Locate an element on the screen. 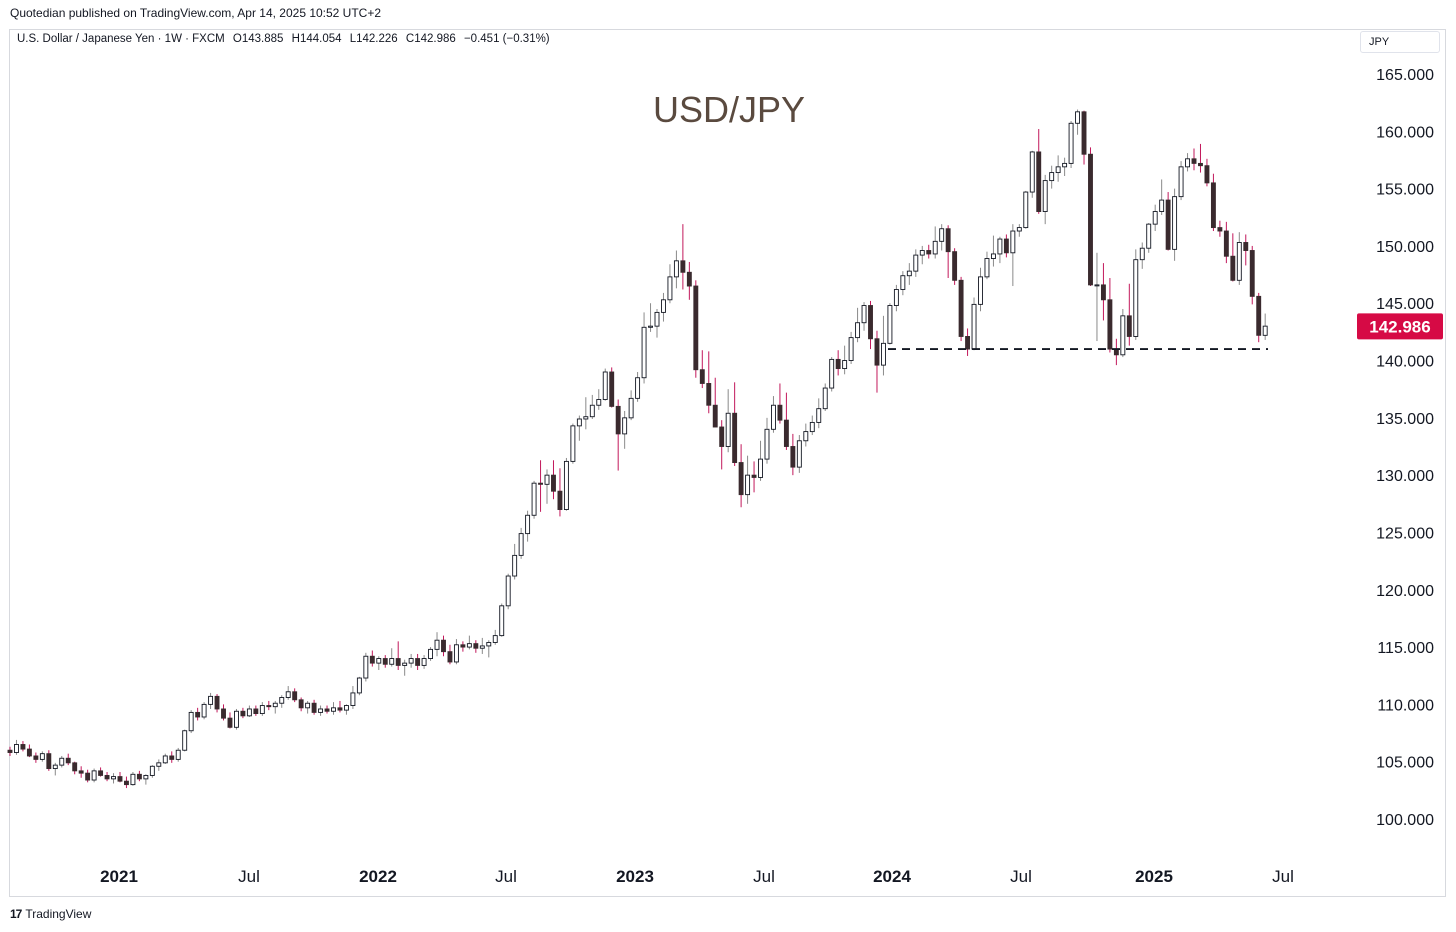 This screenshot has width=1456, height=932. last-price-badge: 142.986 is located at coordinates (1400, 326).